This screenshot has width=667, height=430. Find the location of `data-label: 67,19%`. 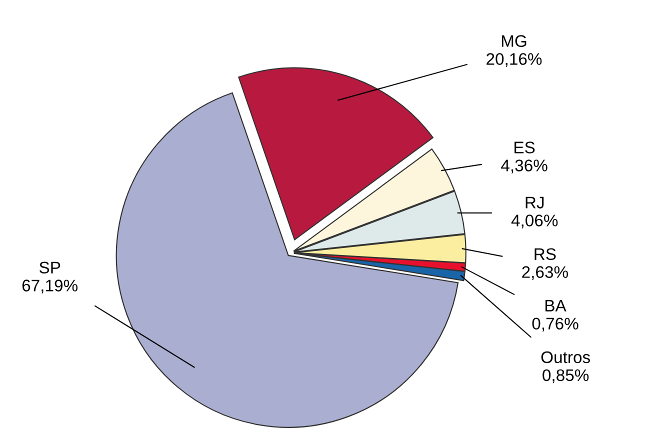

data-label: 67,19% is located at coordinates (50, 287).